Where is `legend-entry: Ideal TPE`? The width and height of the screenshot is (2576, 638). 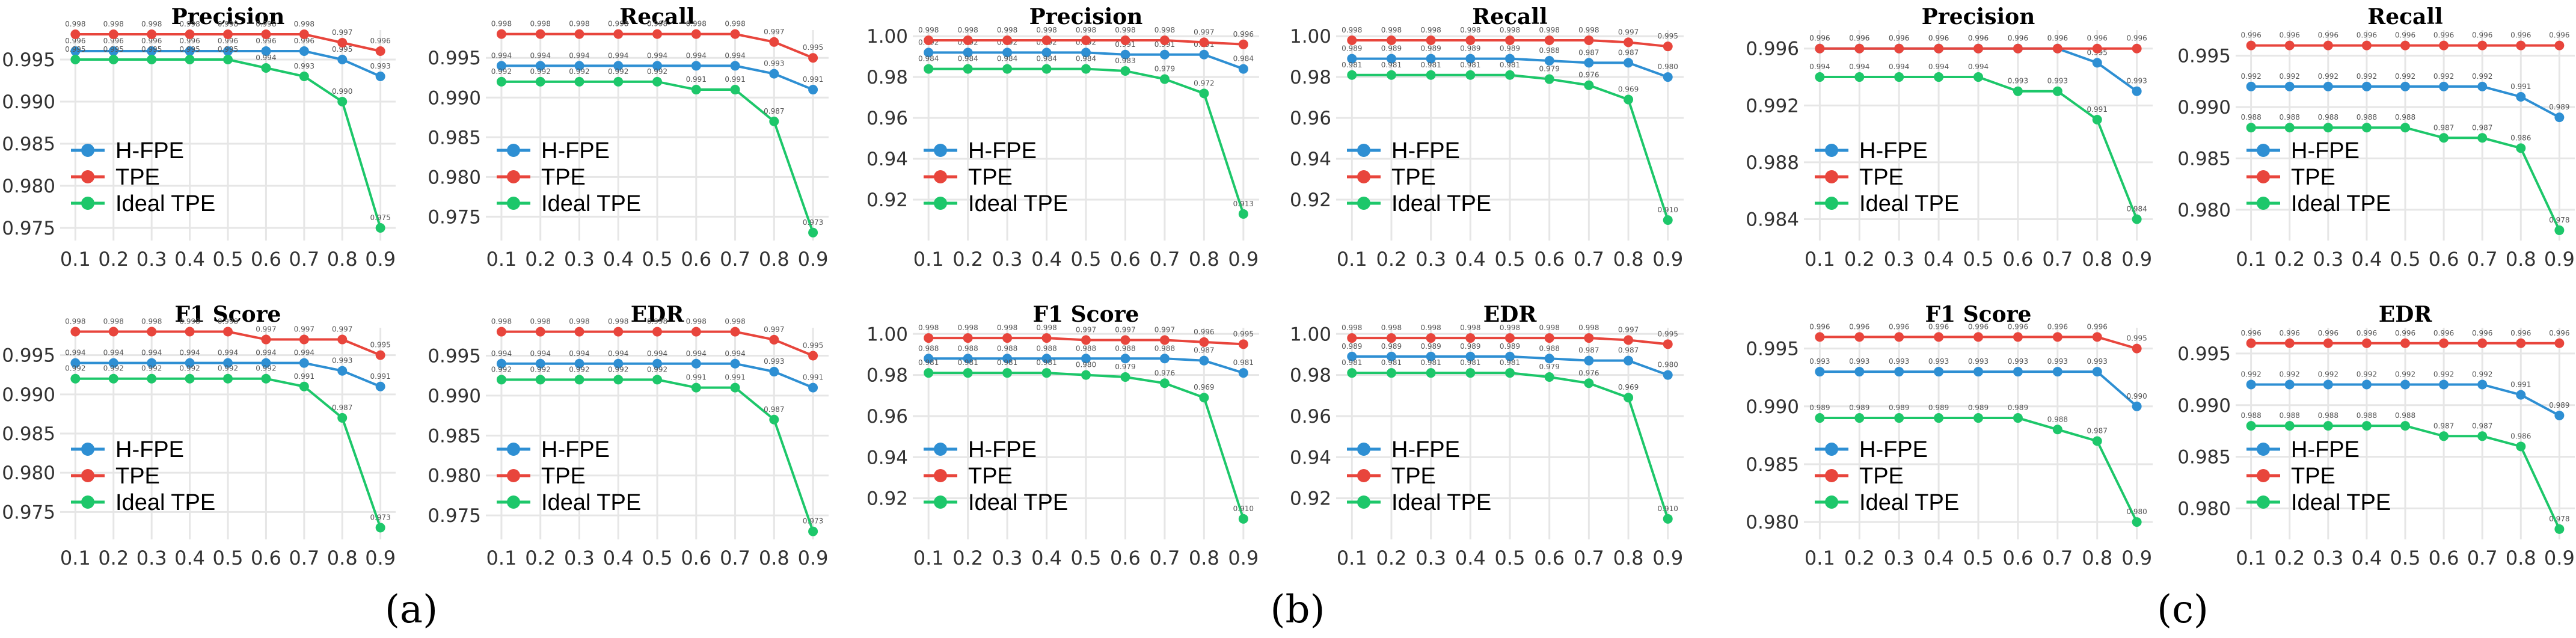 legend-entry: Ideal TPE is located at coordinates (1018, 203).